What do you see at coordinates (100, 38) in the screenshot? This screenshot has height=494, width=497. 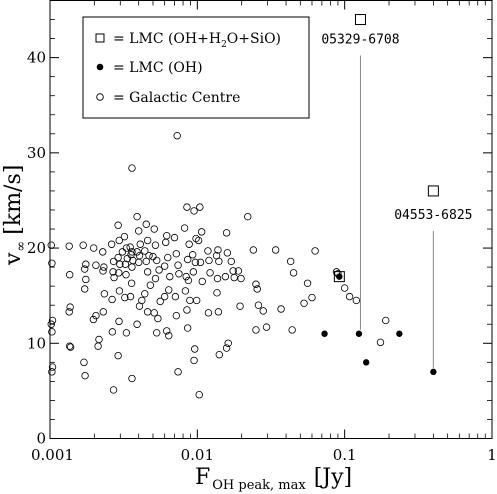 I see `legend-marker-open-square` at bounding box center [100, 38].